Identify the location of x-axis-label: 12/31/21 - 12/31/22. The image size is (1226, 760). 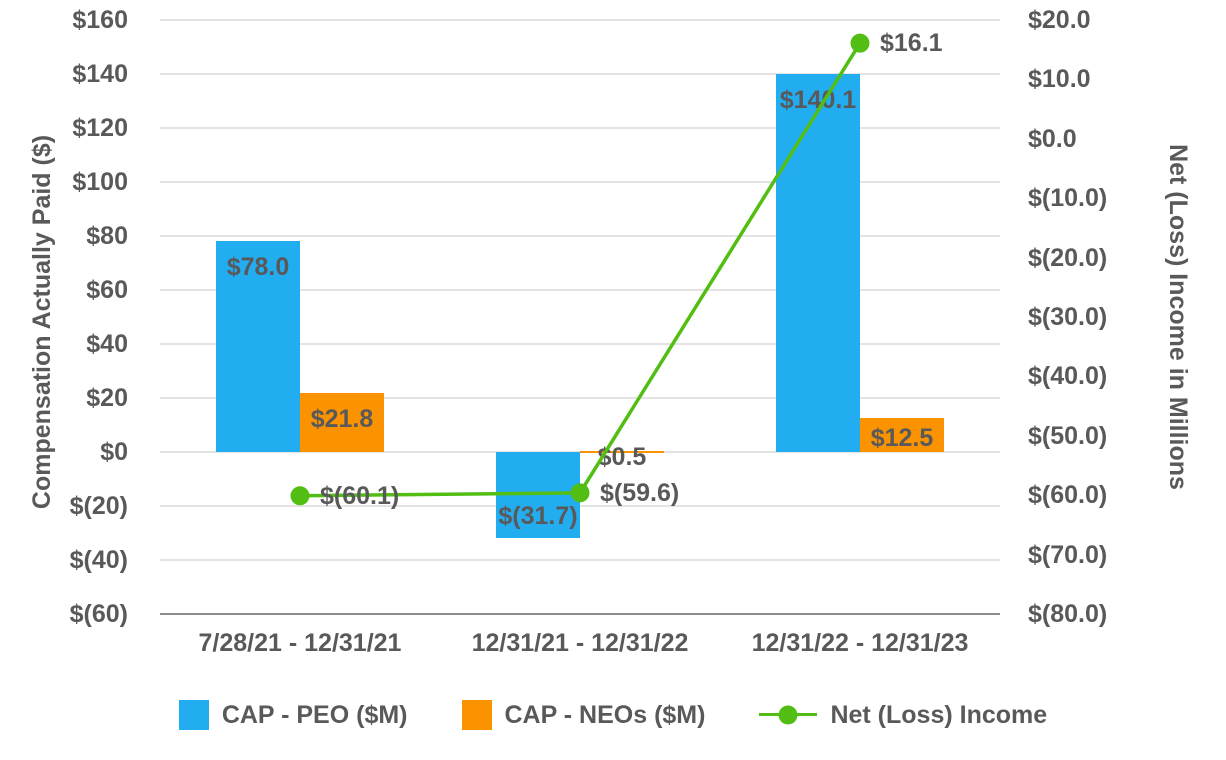
(580, 643).